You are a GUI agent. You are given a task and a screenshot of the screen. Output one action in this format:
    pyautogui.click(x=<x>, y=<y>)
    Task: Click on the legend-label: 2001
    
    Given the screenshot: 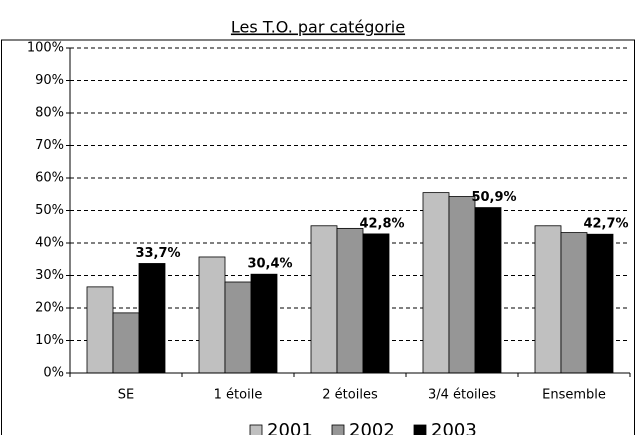 What is the action you would take?
    pyautogui.click(x=290, y=427)
    